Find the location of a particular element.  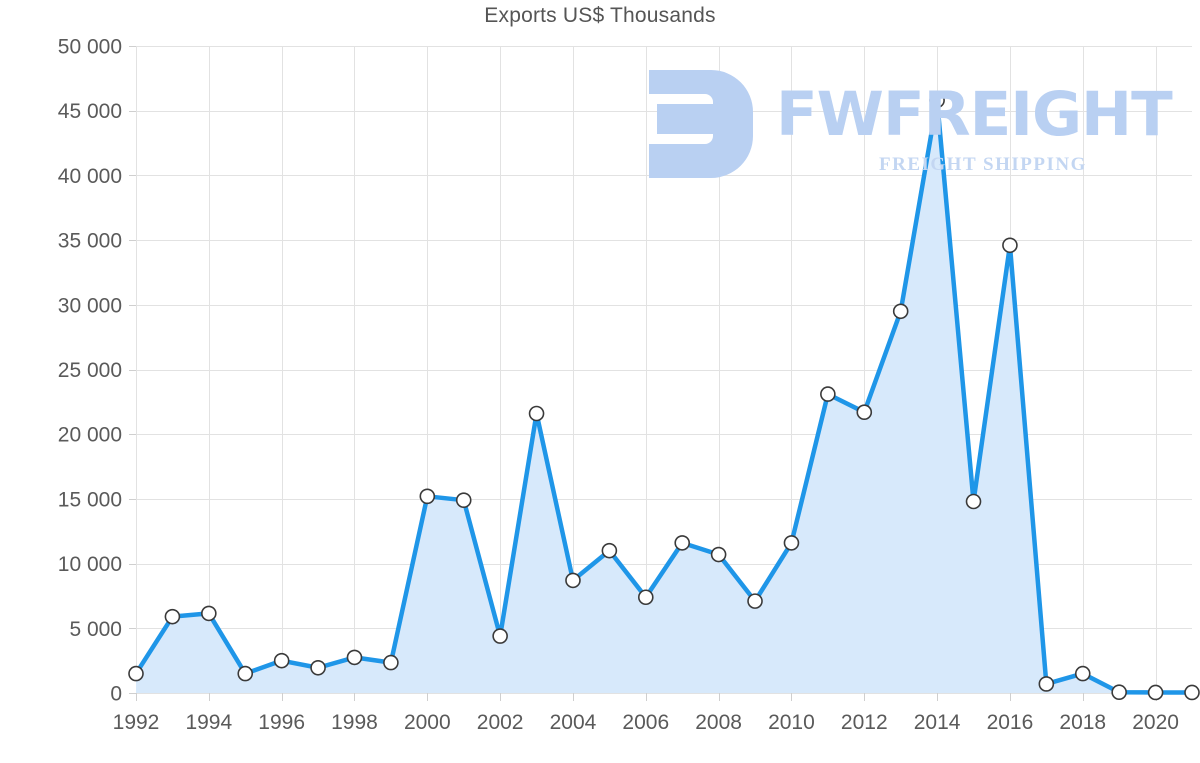

y-axis-tick-label: 10 000 is located at coordinates (90, 564).